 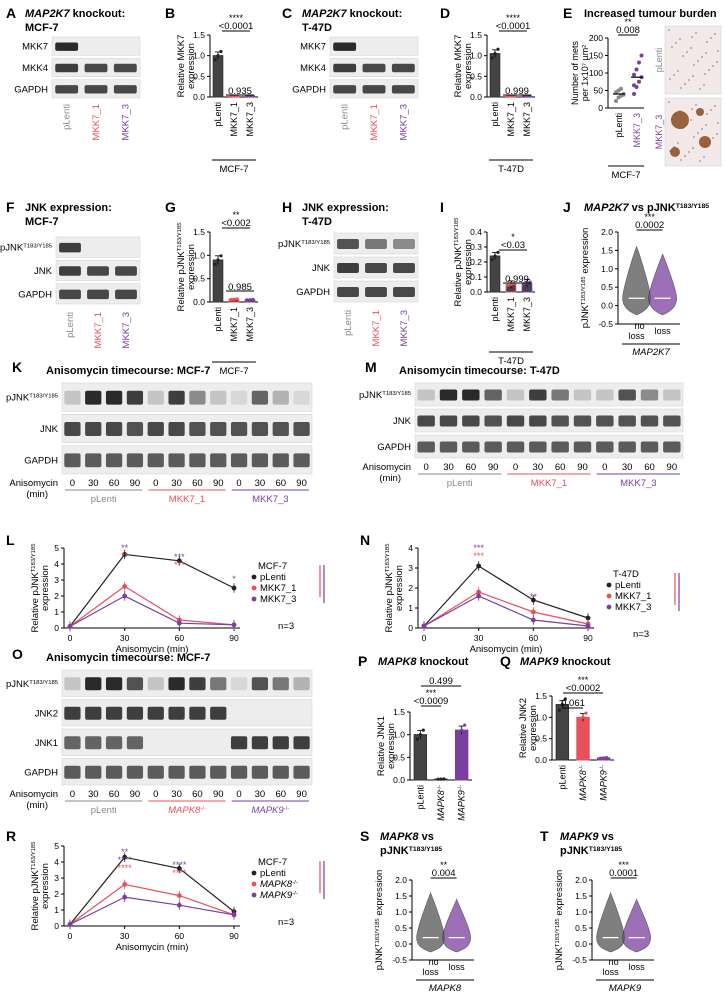 What do you see at coordinates (527, 119) in the screenshot?
I see `label-part: MKK7_3` at bounding box center [527, 119].